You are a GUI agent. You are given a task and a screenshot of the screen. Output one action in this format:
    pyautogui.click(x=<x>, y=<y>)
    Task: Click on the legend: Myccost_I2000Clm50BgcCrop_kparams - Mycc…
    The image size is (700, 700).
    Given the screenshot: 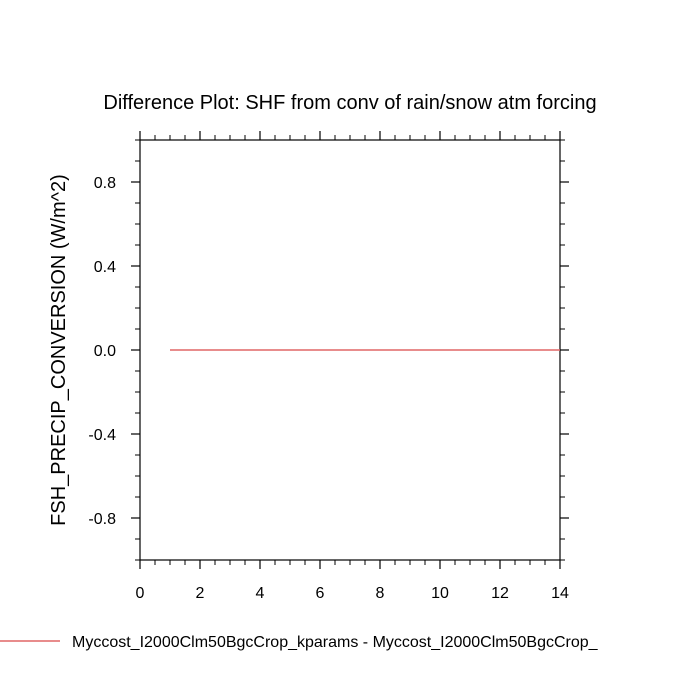 What is the action you would take?
    pyautogui.click(x=299, y=642)
    